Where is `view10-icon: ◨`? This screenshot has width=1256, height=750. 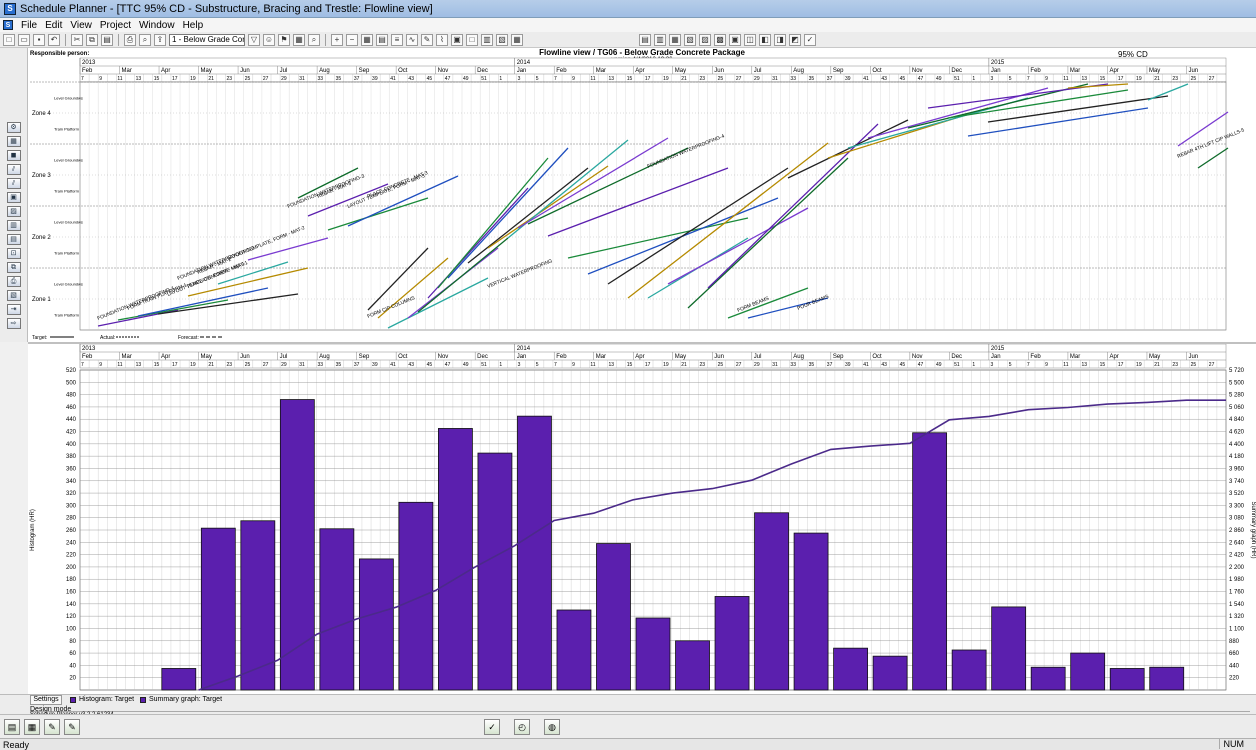
view10-icon: ◨ is located at coordinates (780, 39).